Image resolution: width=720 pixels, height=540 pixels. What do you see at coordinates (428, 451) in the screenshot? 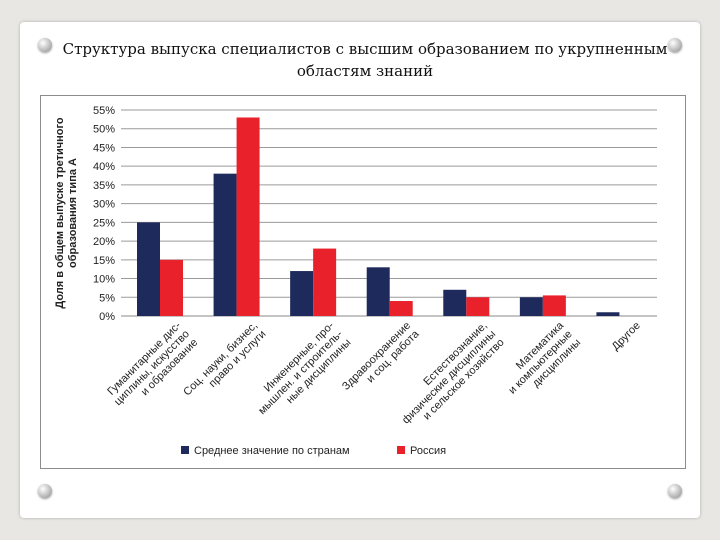
I see `legend-label: Россия` at bounding box center [428, 451].